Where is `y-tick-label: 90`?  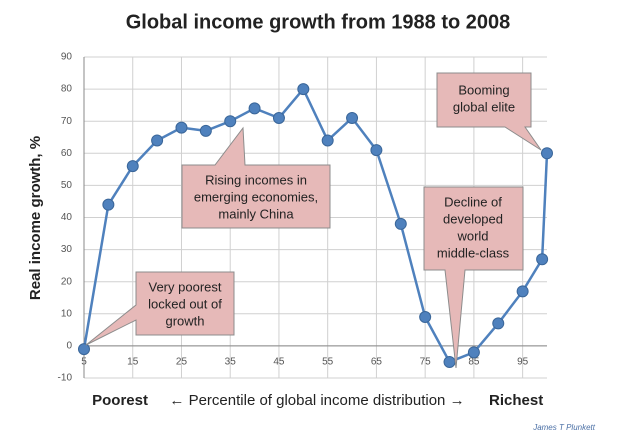
y-tick-label: 90 is located at coordinates (67, 57).